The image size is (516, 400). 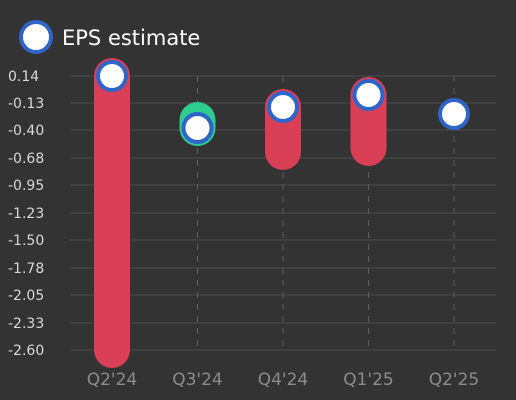 What do you see at coordinates (454, 380) in the screenshot?
I see `x-tick-label: Q2'25` at bounding box center [454, 380].